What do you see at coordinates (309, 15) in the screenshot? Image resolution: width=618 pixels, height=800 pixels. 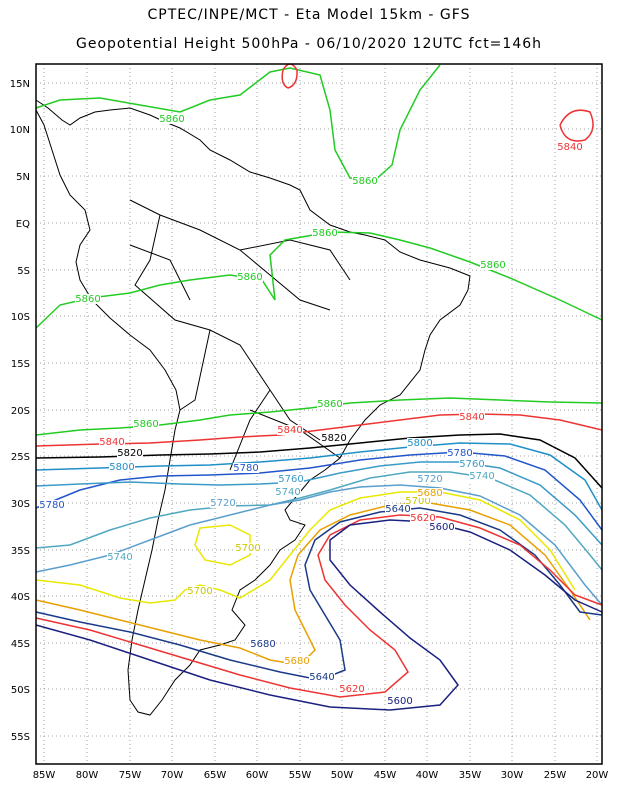 I see `map-title: CPTEC/INPE/MCT - Eta Model 15km - GFS` at bounding box center [309, 15].